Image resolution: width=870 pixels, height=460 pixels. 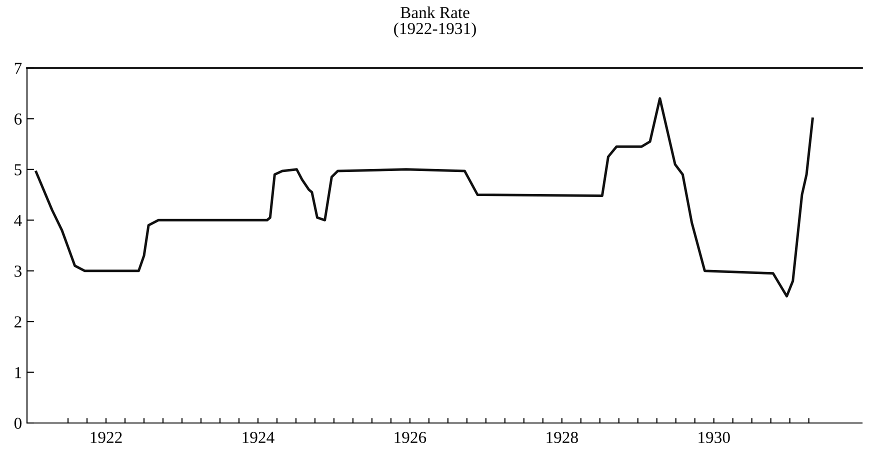 What do you see at coordinates (18, 423) in the screenshot?
I see `y-tick-label: 0` at bounding box center [18, 423].